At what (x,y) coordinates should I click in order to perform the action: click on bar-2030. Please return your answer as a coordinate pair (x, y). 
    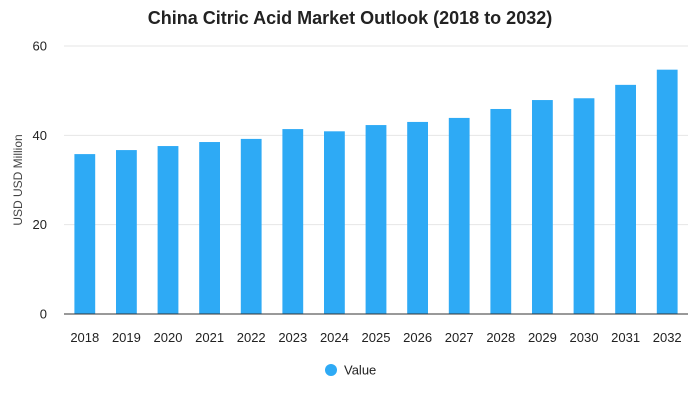
    Looking at the image, I should click on (584, 206).